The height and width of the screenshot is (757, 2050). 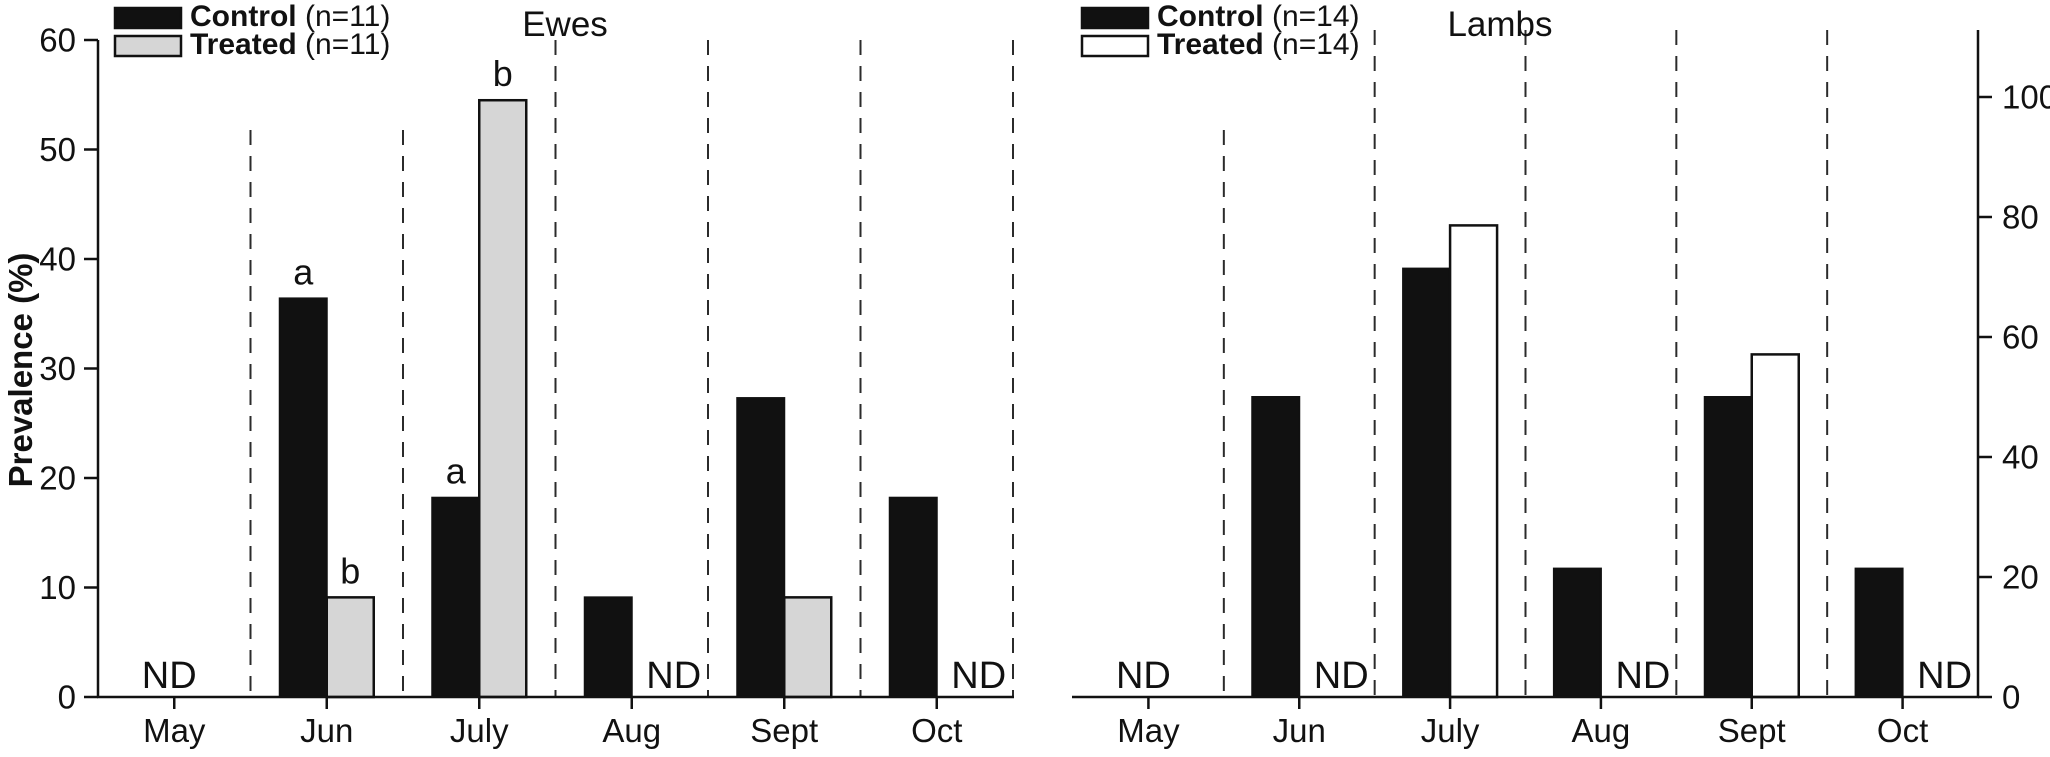 I want to click on legend-label-treated: Treated (n=14), so click(x=1258, y=44).